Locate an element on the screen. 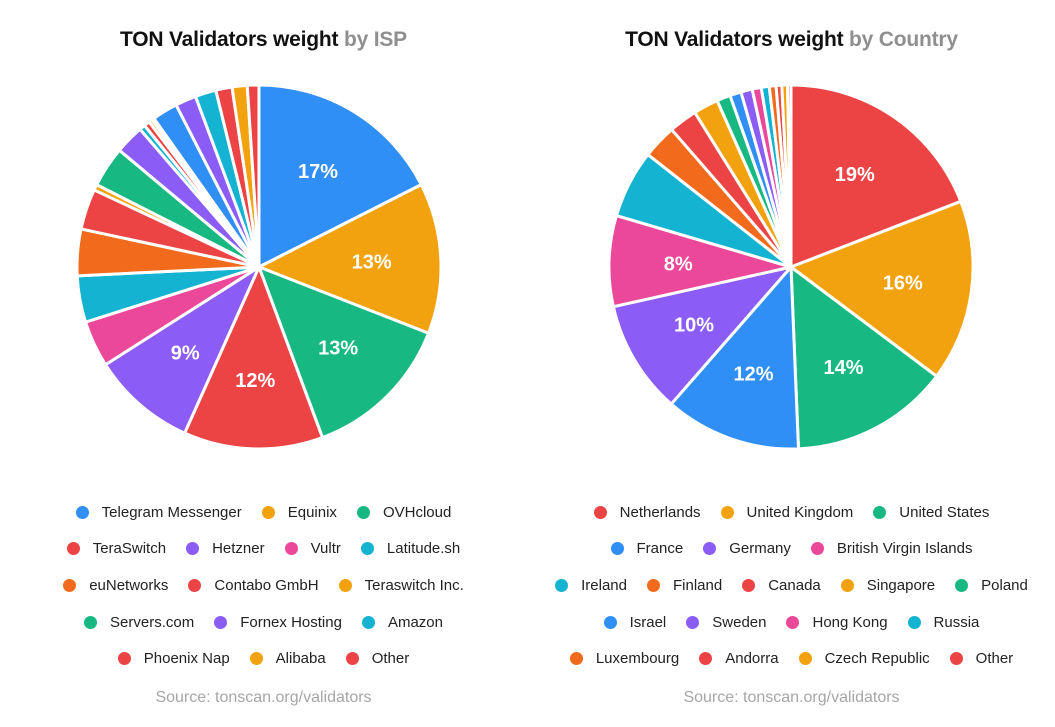 This screenshot has width=1055, height=727. legend-item-vultr: Vultr is located at coordinates (312, 549).